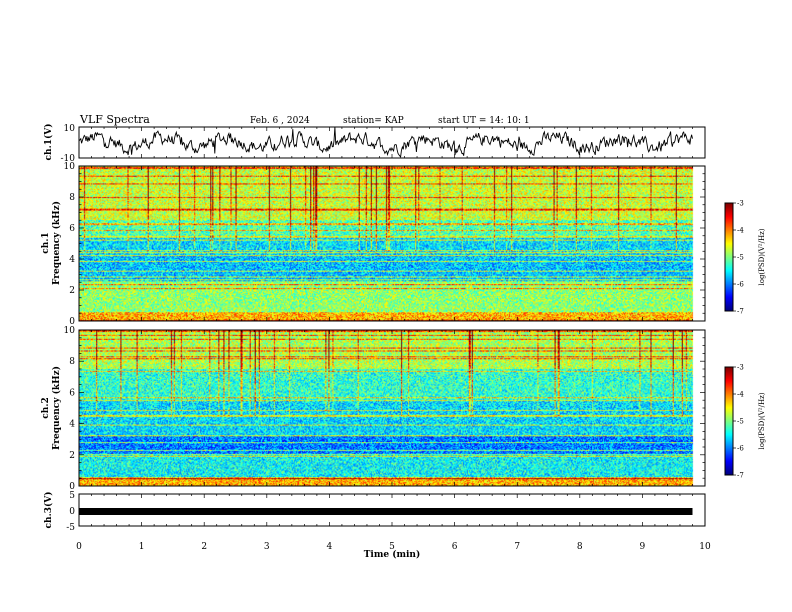 The height and width of the screenshot is (612, 792). I want to click on ch3-ytick-mid: 0, so click(72, 512).